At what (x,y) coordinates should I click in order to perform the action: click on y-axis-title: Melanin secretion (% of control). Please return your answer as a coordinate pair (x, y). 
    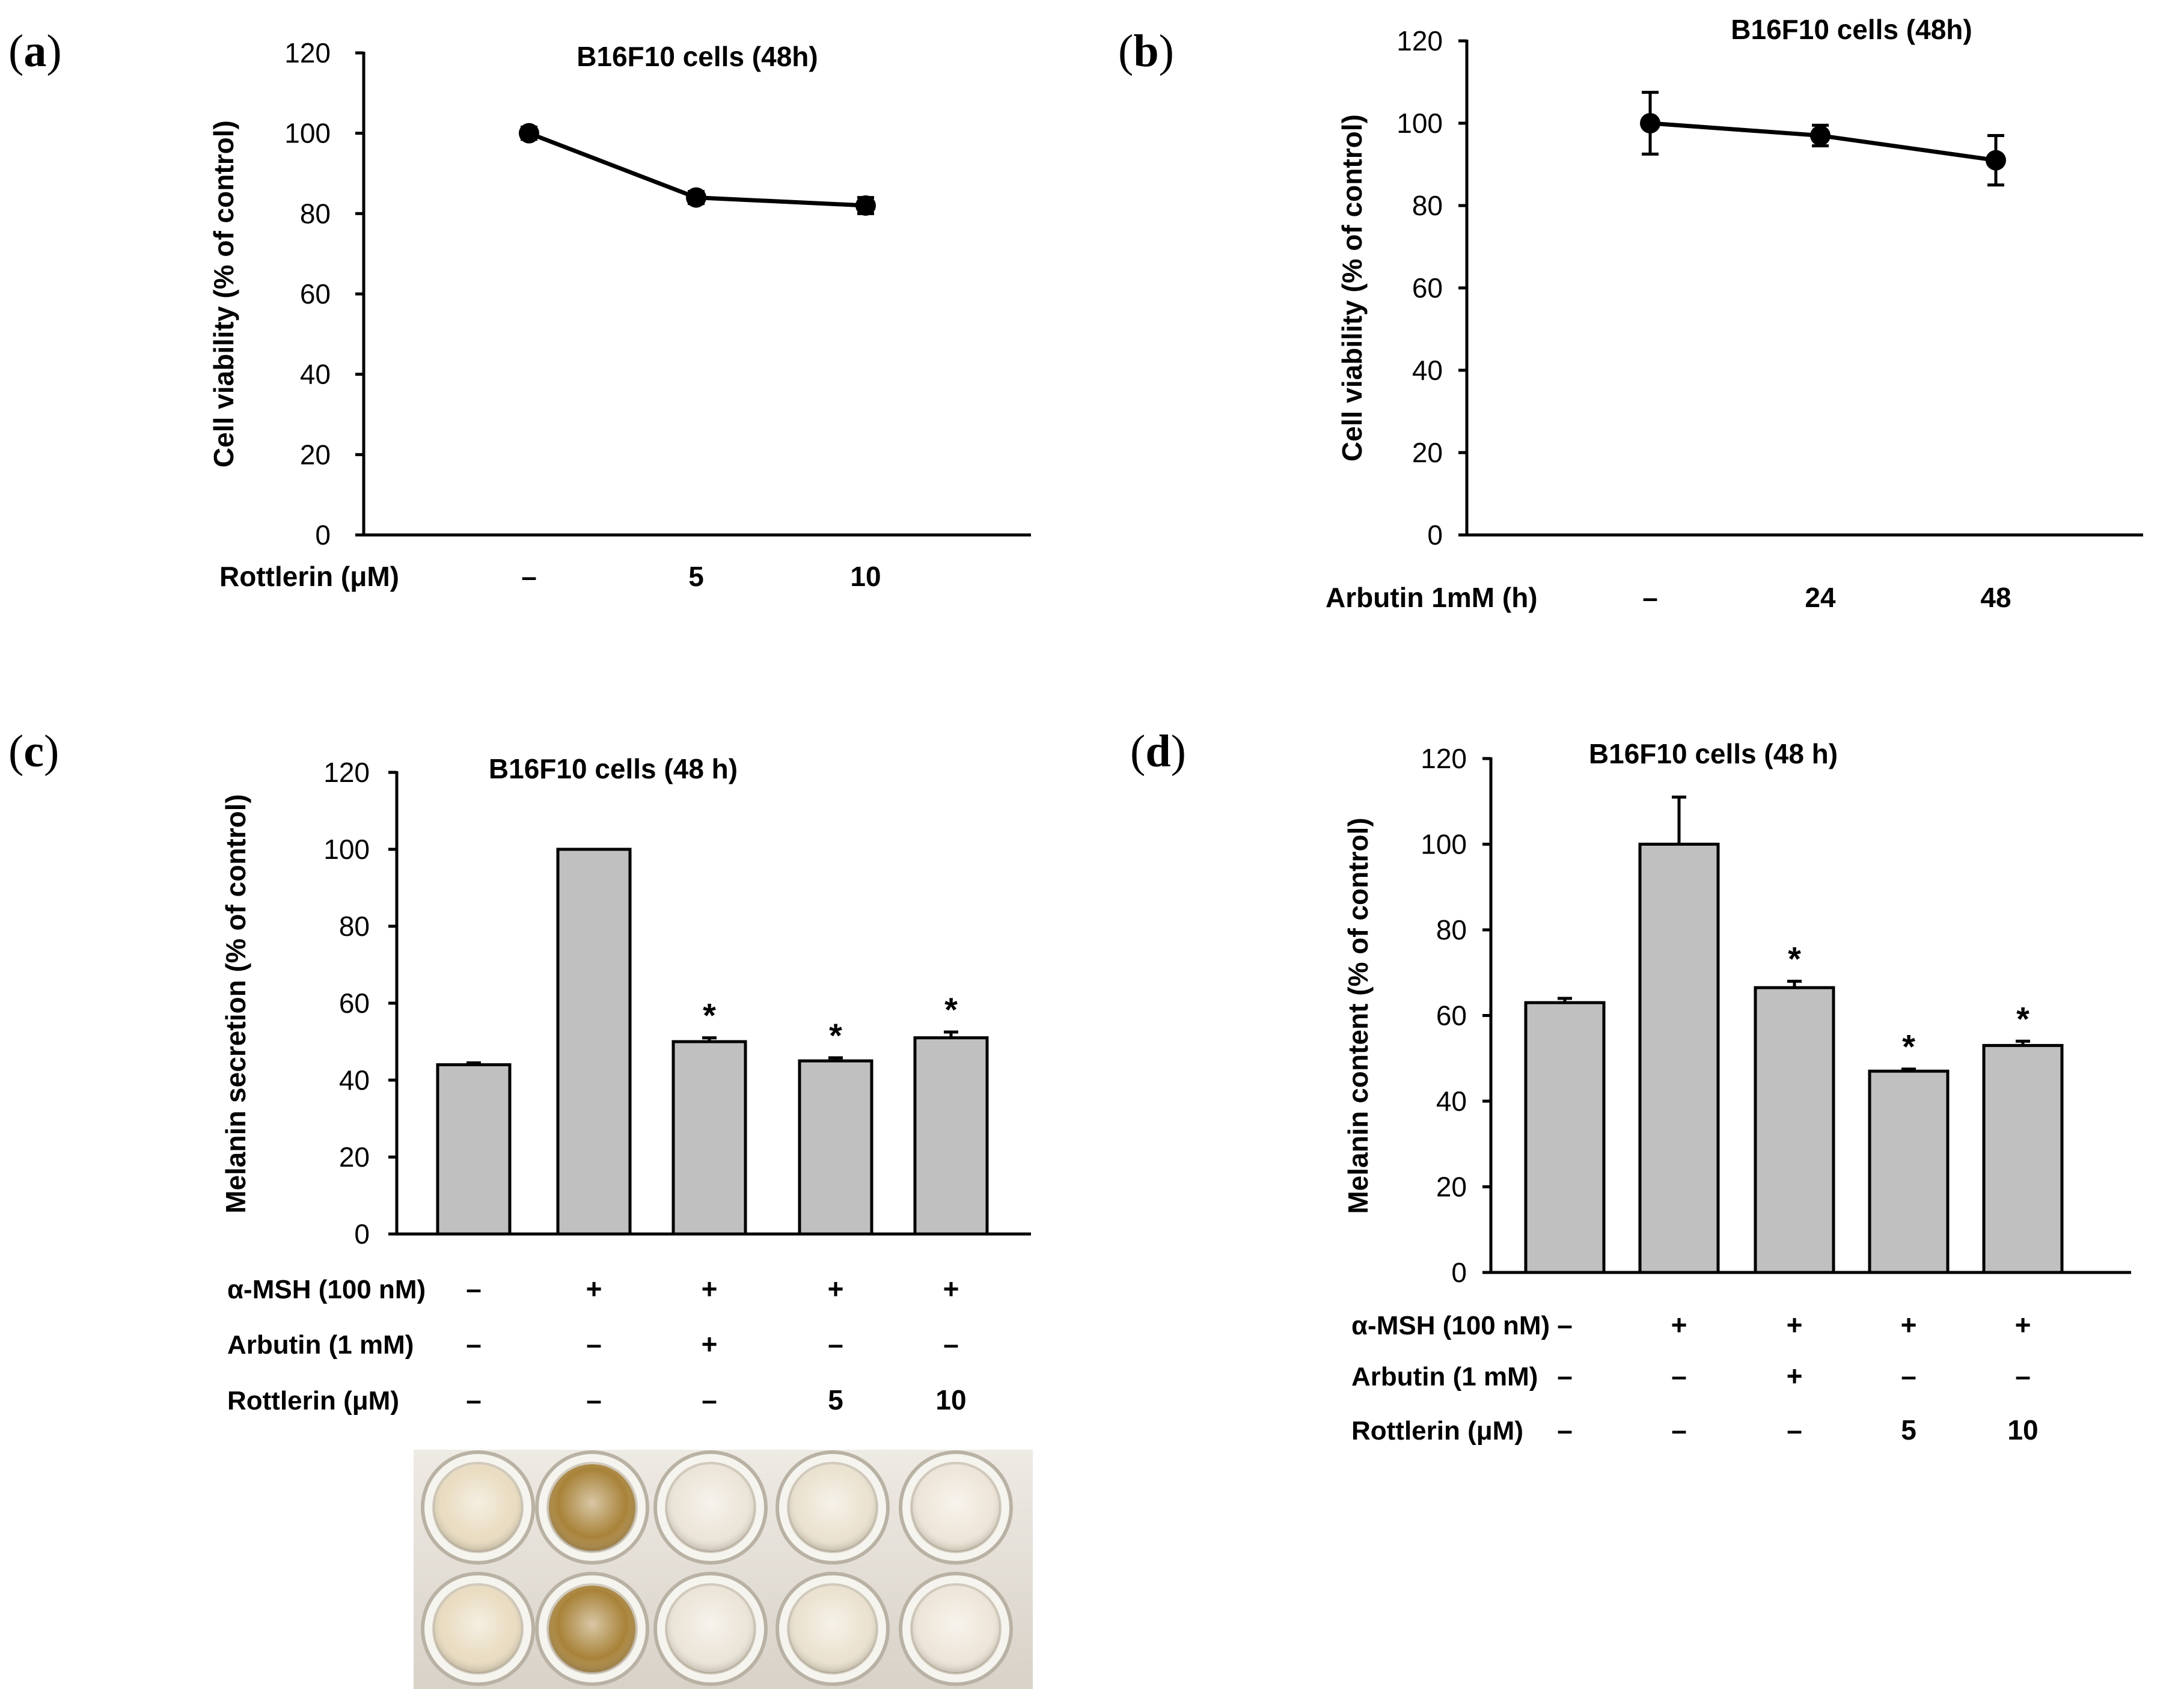
    Looking at the image, I should click on (236, 1004).